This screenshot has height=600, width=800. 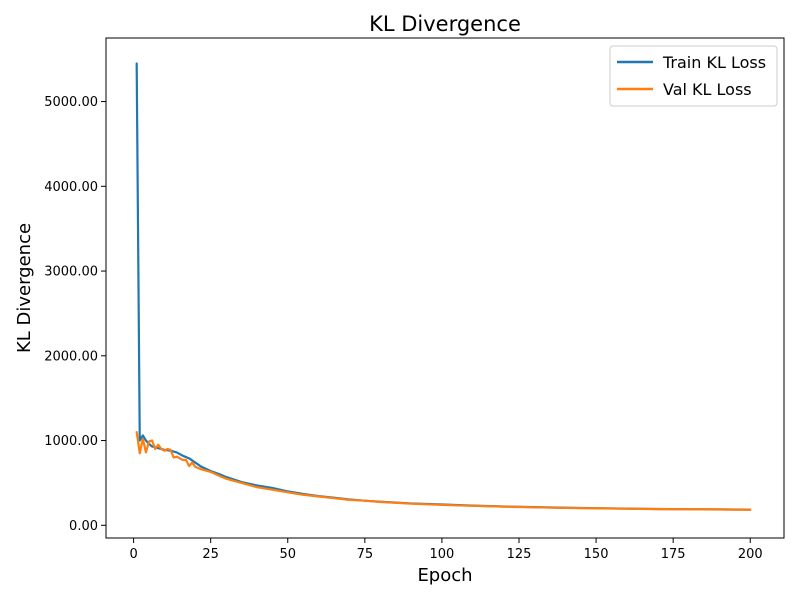 What do you see at coordinates (596, 554) in the screenshot?
I see `x-tick-label: 150` at bounding box center [596, 554].